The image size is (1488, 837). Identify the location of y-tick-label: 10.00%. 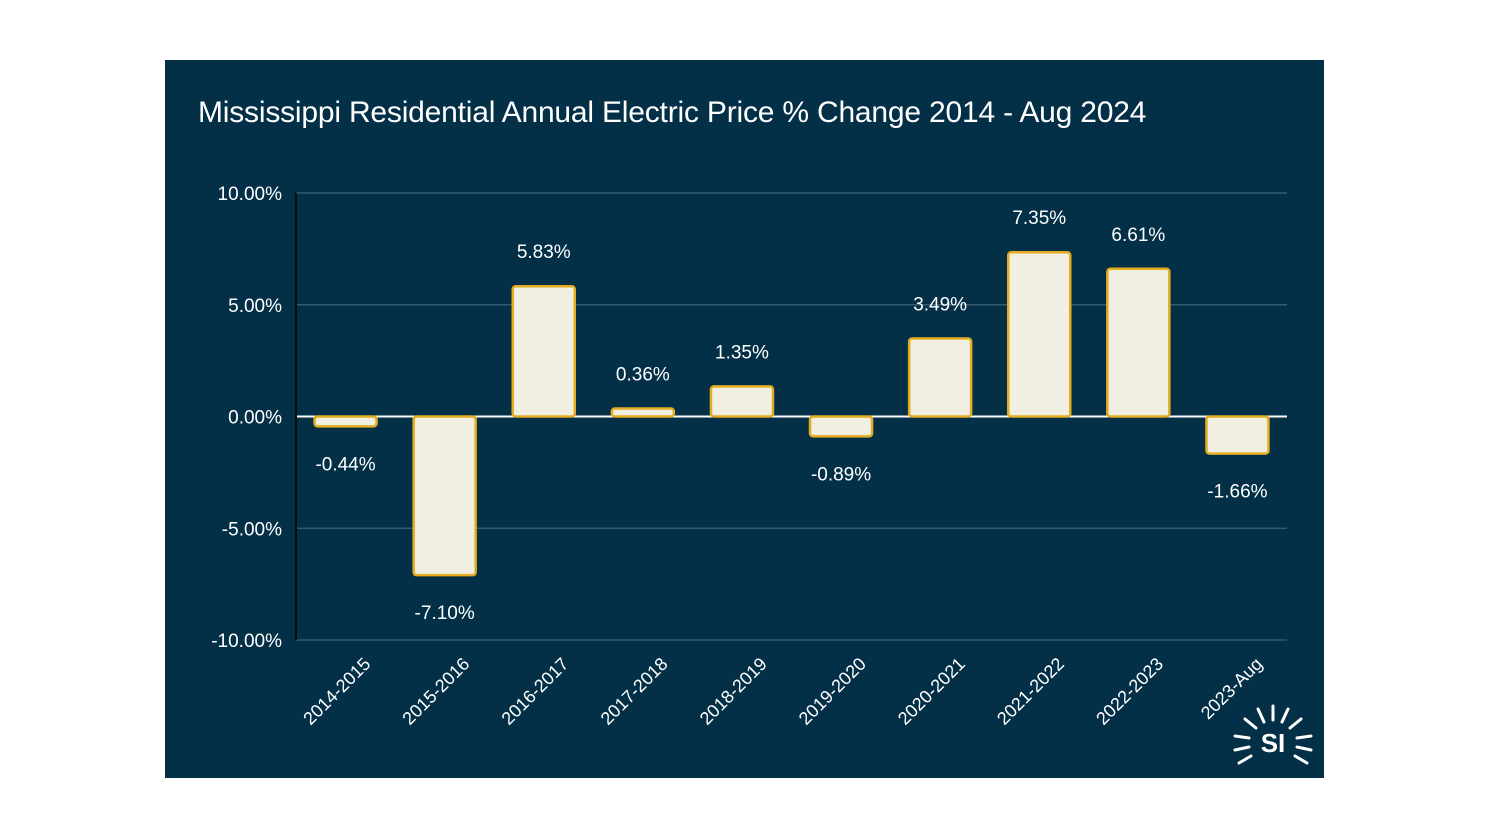
(250, 194).